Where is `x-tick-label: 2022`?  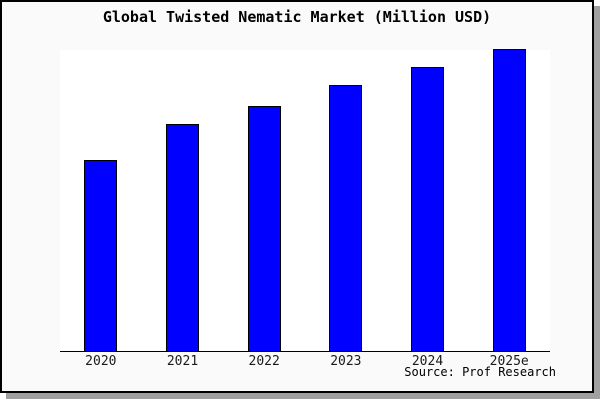
x-tick-label: 2022 is located at coordinates (264, 361).